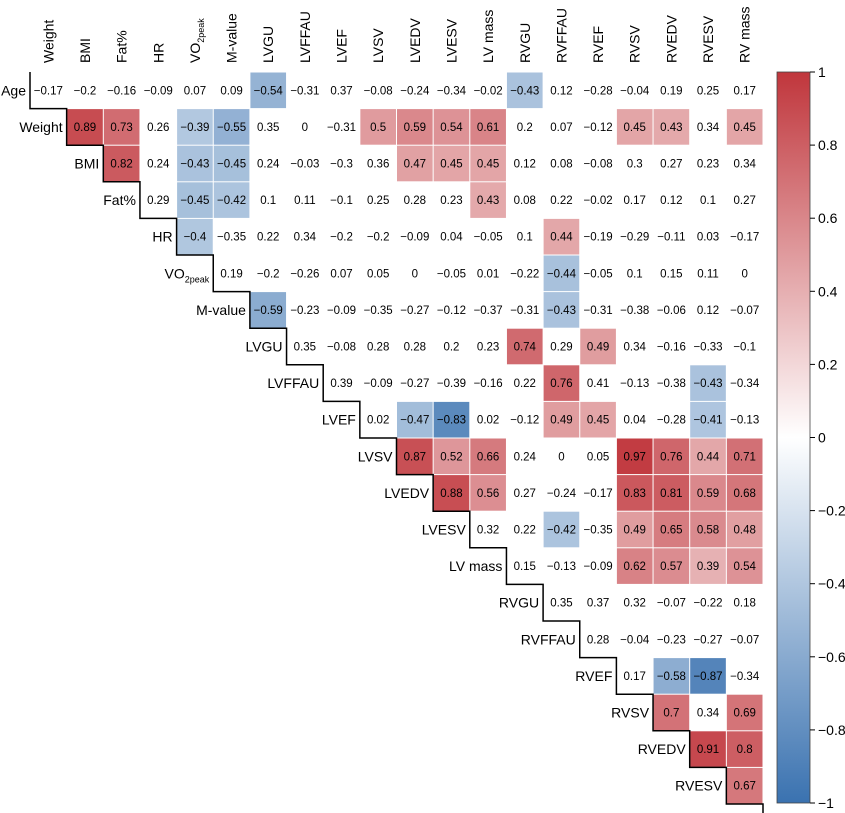 This screenshot has width=845, height=813. I want to click on cell-value-label: −0.59, so click(268, 311).